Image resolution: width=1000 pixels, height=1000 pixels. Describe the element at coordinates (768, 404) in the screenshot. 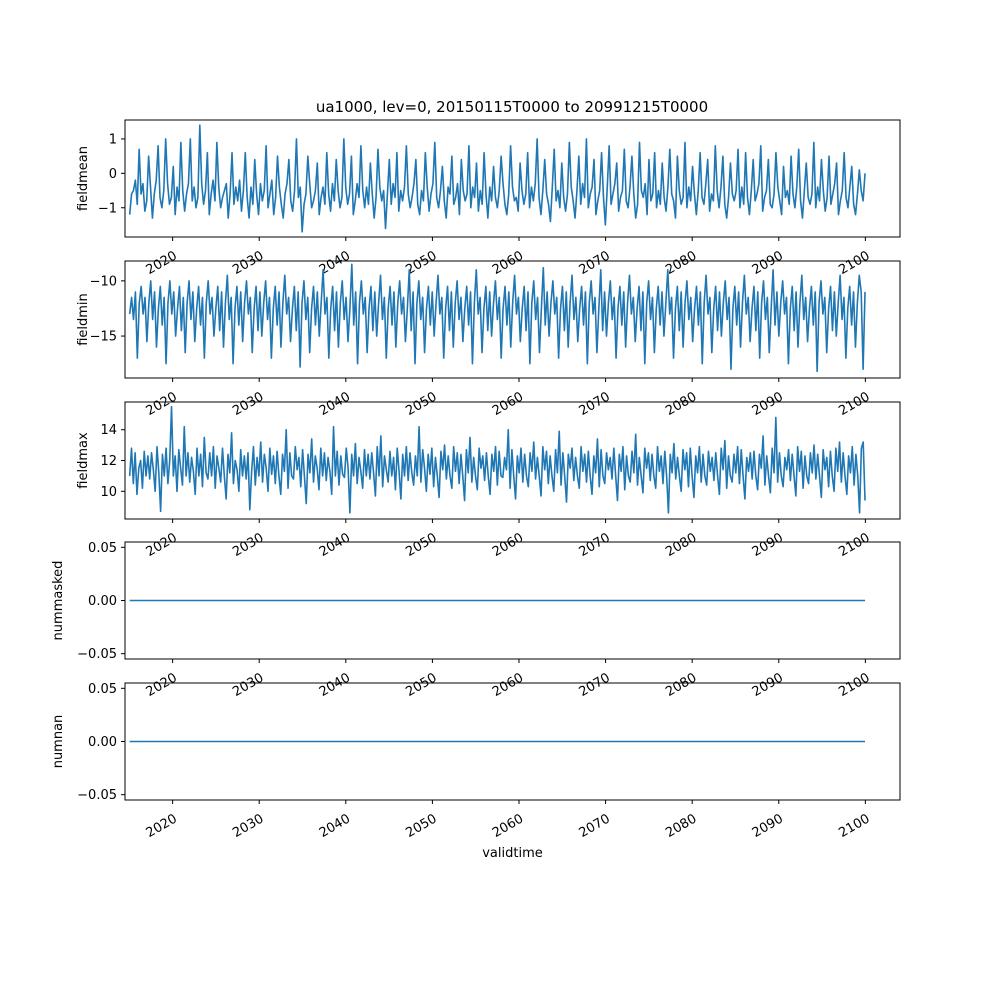

I see `panel-2-x-tick-label-8: 2090` at that location.